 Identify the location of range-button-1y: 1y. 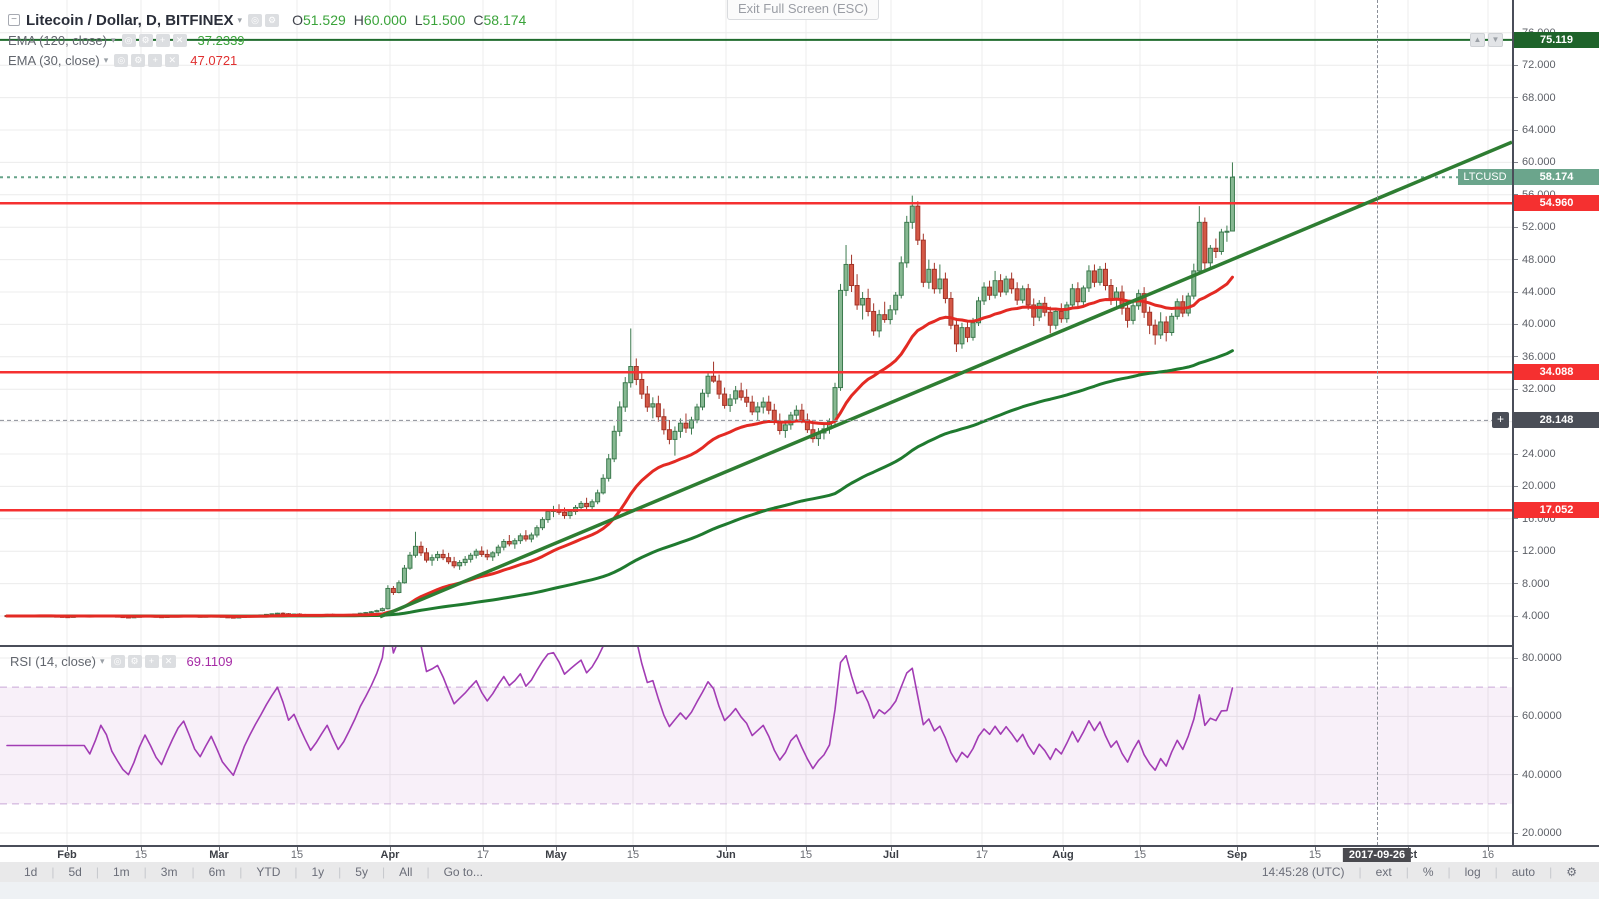
(318, 872).